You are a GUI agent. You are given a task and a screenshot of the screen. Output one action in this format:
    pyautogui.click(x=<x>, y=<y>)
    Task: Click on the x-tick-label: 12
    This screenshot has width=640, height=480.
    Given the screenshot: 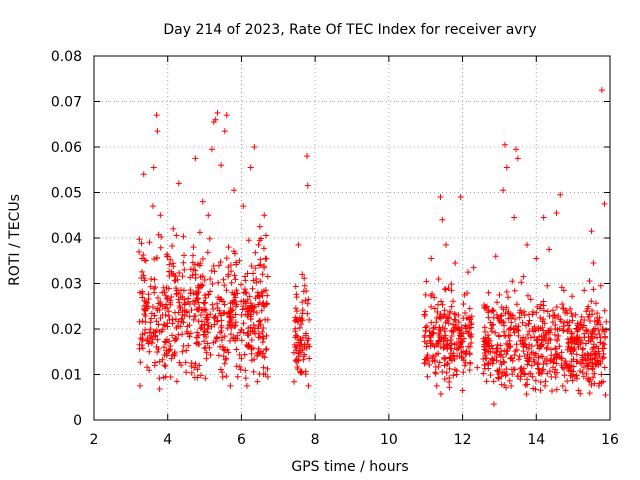 What is the action you would take?
    pyautogui.click(x=463, y=440)
    